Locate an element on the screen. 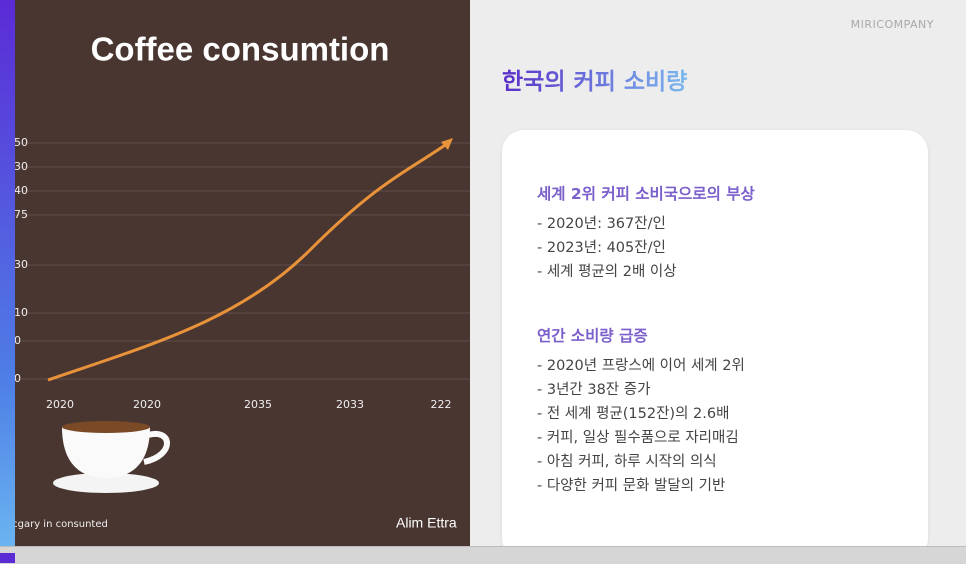 This screenshot has width=966, height=564. x-label: 222 is located at coordinates (441, 404).